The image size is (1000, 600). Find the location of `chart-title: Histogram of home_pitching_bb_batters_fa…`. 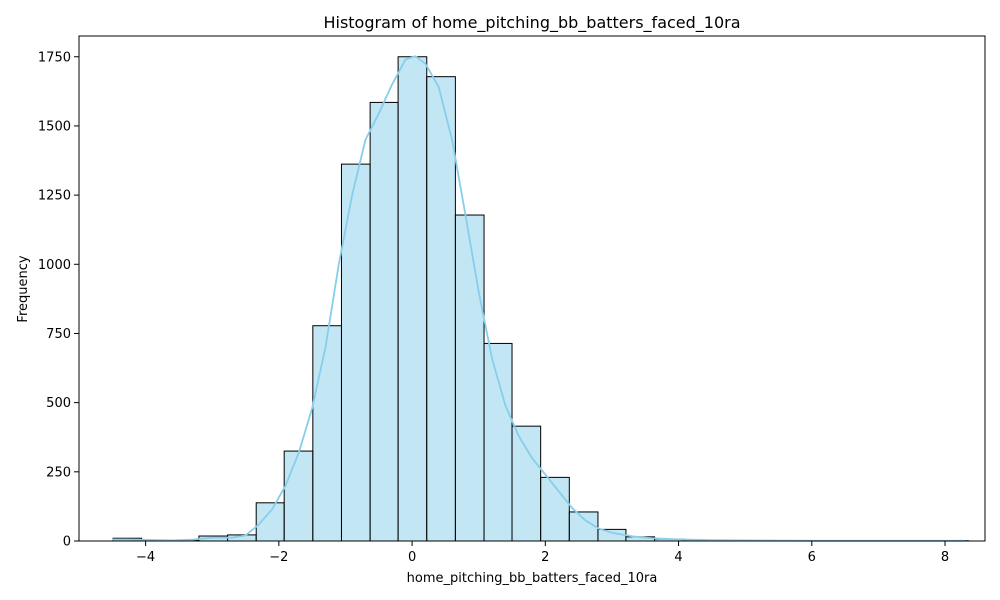

chart-title: Histogram of home_pitching_bb_batters_fa… is located at coordinates (531, 23).